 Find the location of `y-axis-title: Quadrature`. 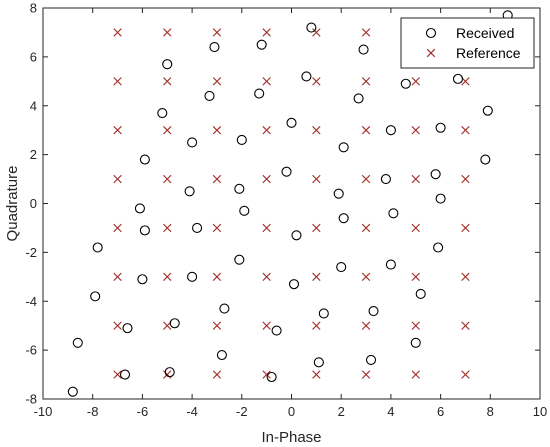

y-axis-title: Quadrature is located at coordinates (12, 204).